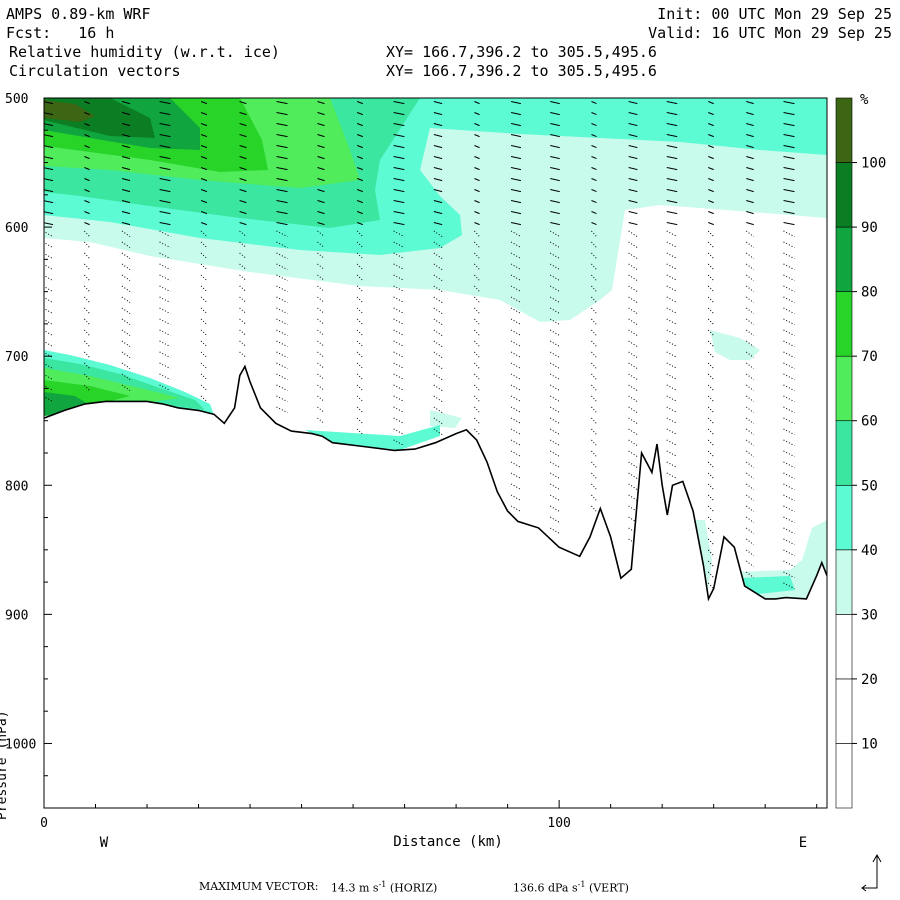 The image size is (900, 900). What do you see at coordinates (382, 884) in the screenshot?
I see `max-vector-horiz-exp: -1` at bounding box center [382, 884].